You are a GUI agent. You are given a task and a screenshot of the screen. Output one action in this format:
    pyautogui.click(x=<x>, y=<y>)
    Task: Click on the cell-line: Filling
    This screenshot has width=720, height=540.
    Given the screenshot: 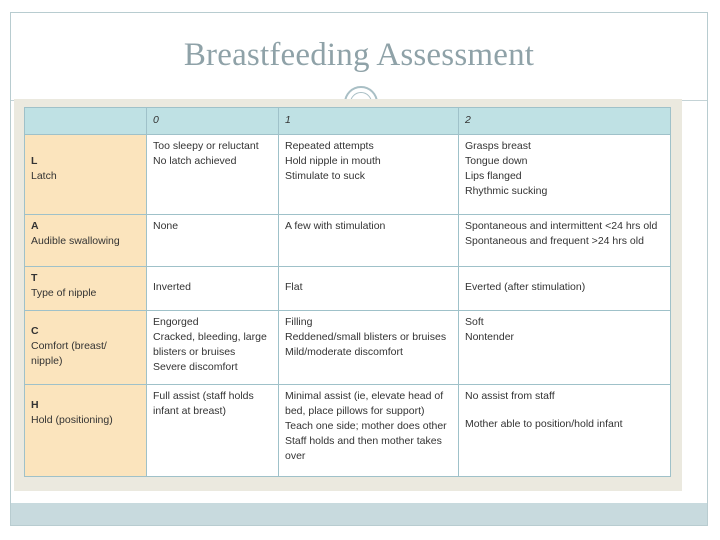 What is the action you would take?
    pyautogui.click(x=299, y=322)
    